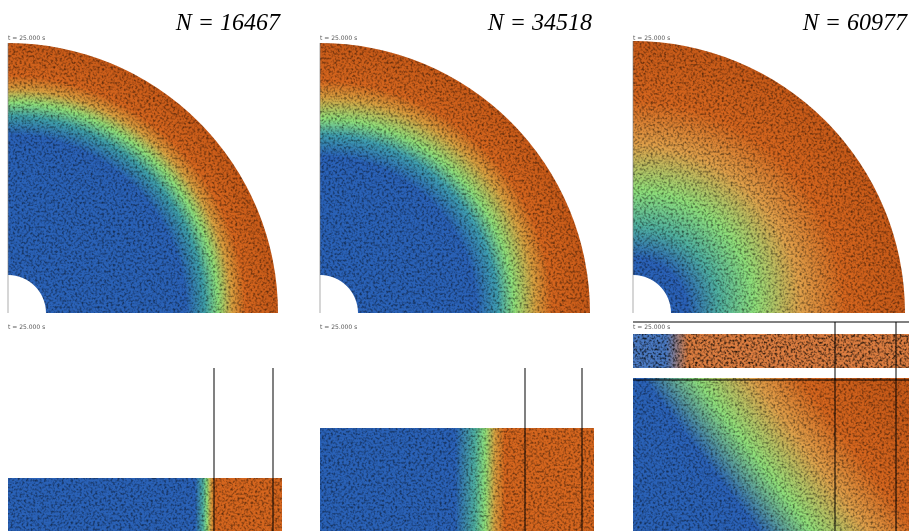 This screenshot has height=531, width=916. What do you see at coordinates (228, 23) in the screenshot?
I see `panel-label: N = 16467` at bounding box center [228, 23].